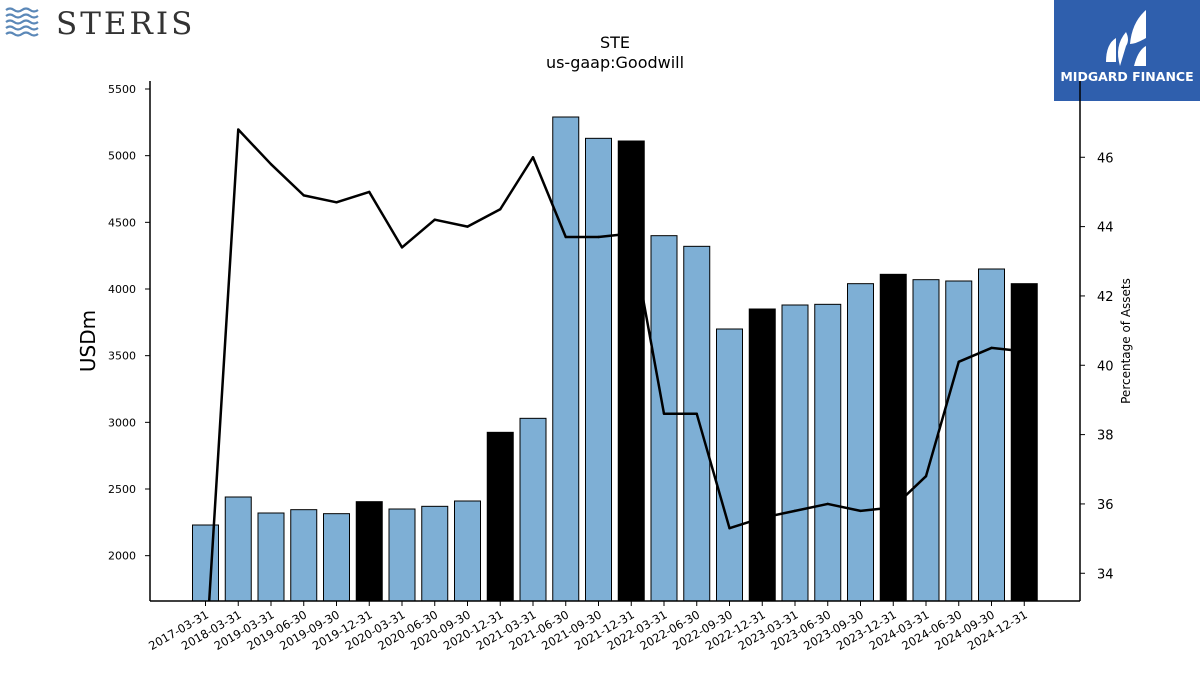 This screenshot has height=675, width=1200. I want to click on y-tick-label-2000: 2000, so click(122, 556).